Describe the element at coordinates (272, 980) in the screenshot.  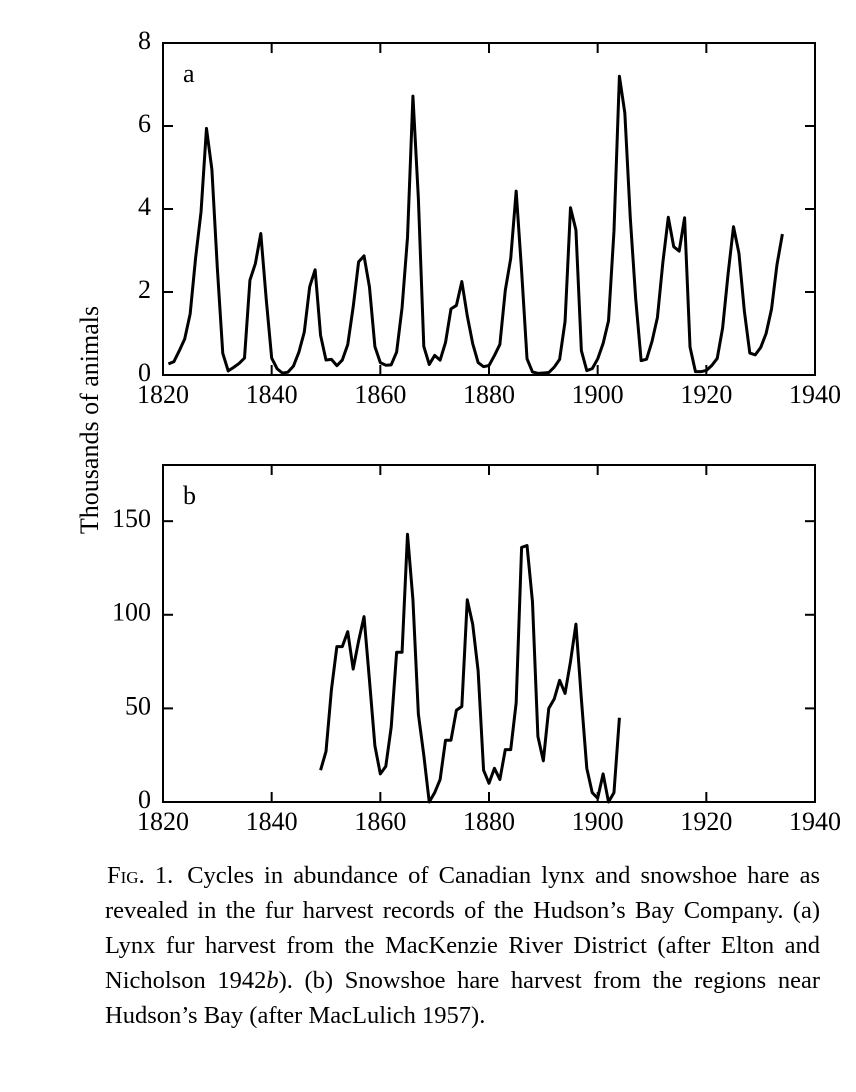
I see `caption-italic: b` at that location.